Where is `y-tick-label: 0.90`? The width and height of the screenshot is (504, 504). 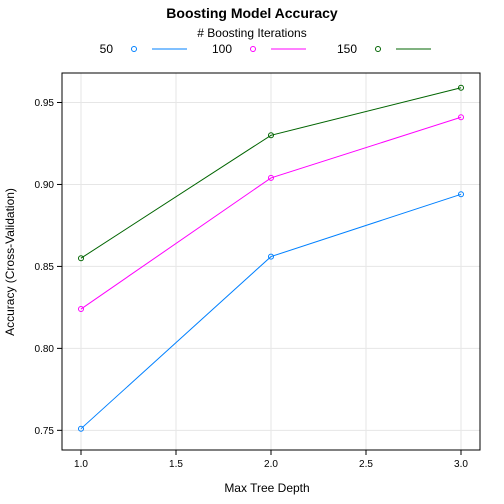
y-tick-label: 0.90 is located at coordinates (45, 185).